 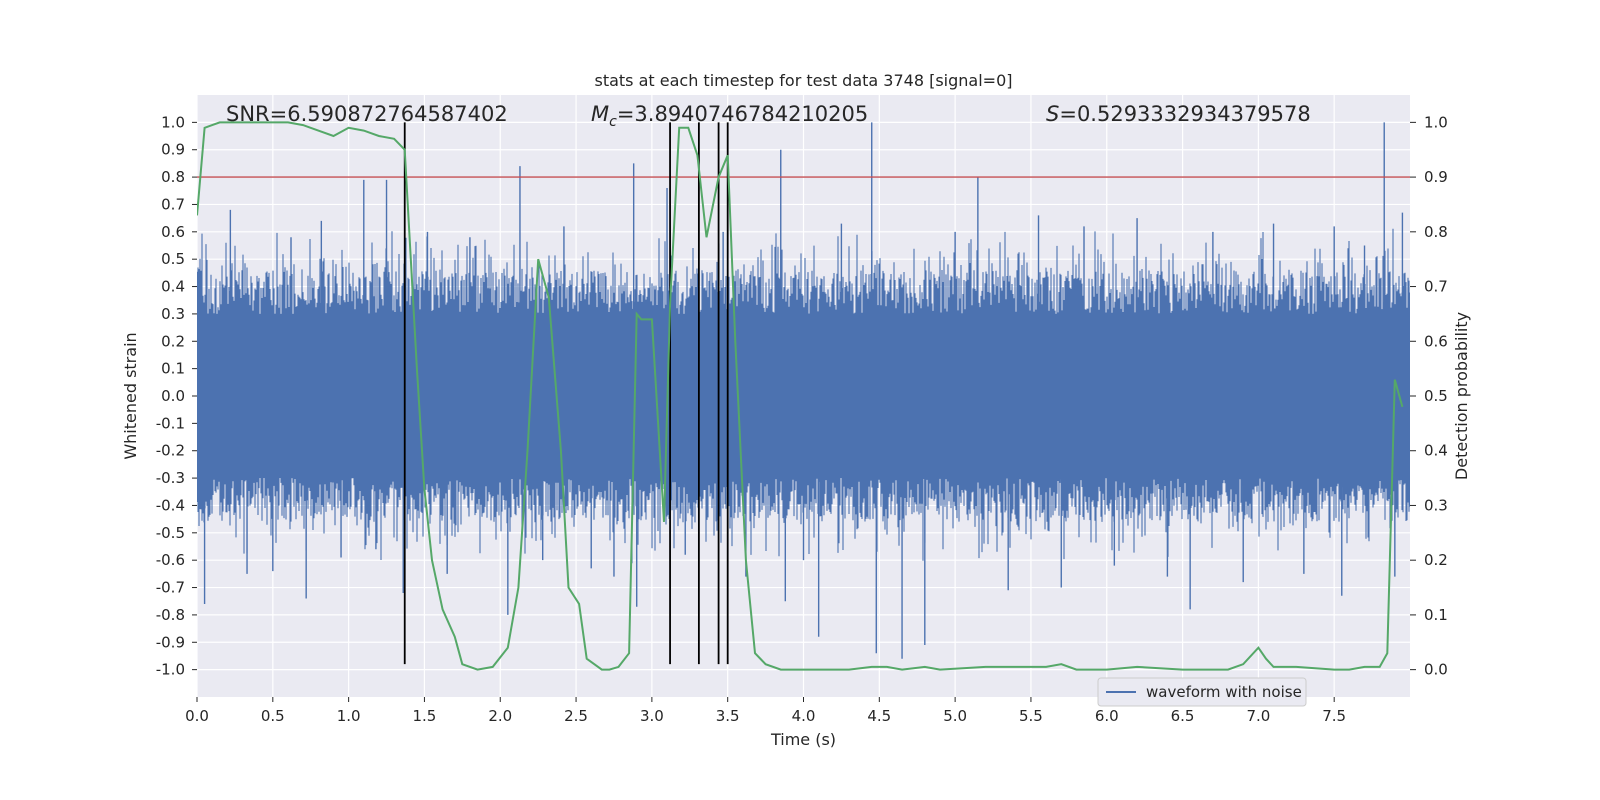 I want to click on y-axis-label-right: Detection probability, so click(x=1461, y=396).